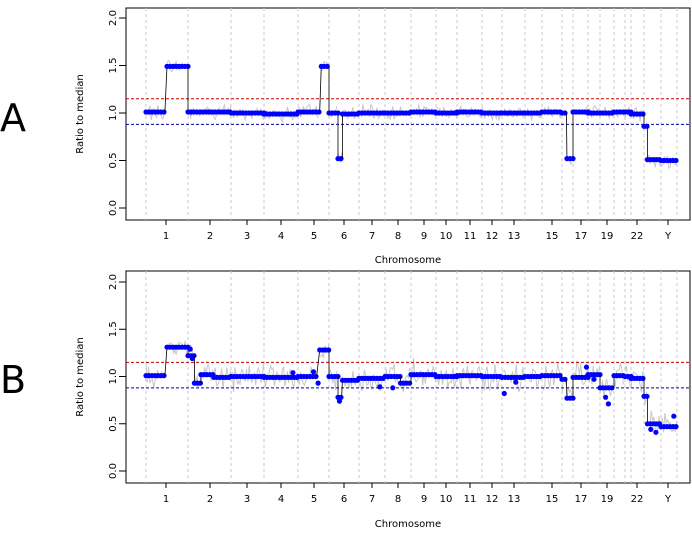  I want to click on x-tick-label: 22, so click(637, 236).